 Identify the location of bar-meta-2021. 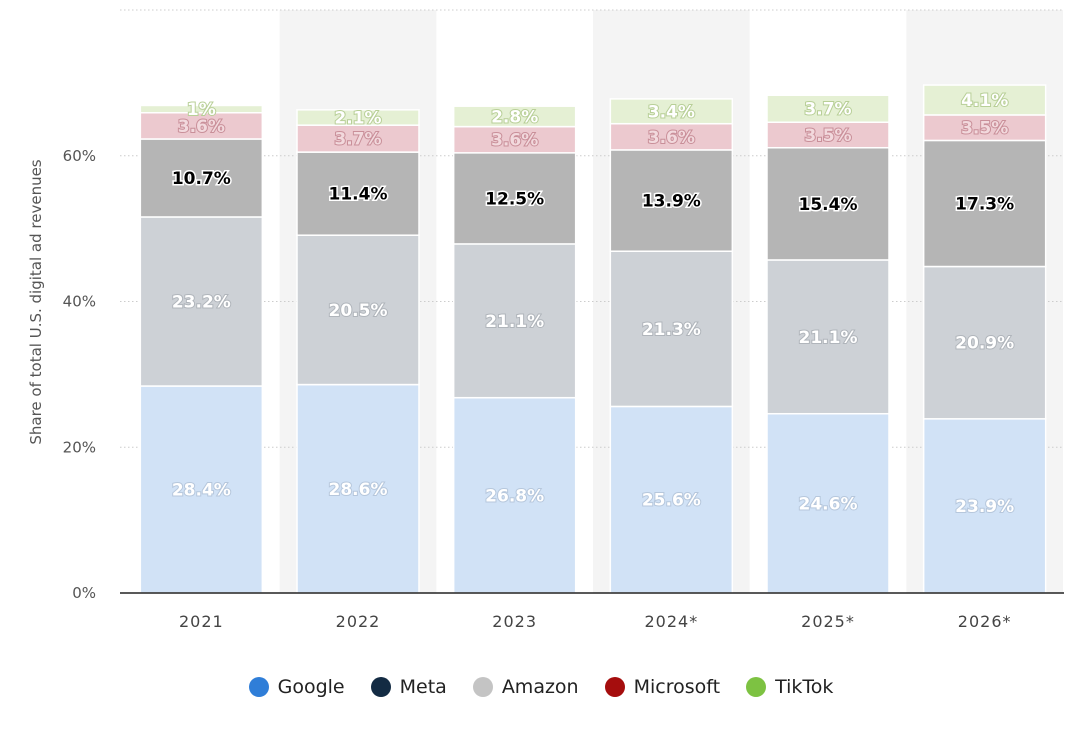
(201, 178).